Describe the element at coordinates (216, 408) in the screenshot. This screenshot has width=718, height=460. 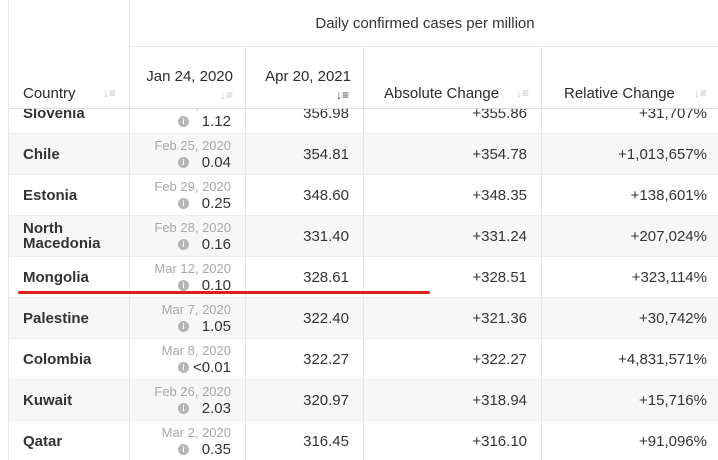
I see `start-value: 2.03` at that location.